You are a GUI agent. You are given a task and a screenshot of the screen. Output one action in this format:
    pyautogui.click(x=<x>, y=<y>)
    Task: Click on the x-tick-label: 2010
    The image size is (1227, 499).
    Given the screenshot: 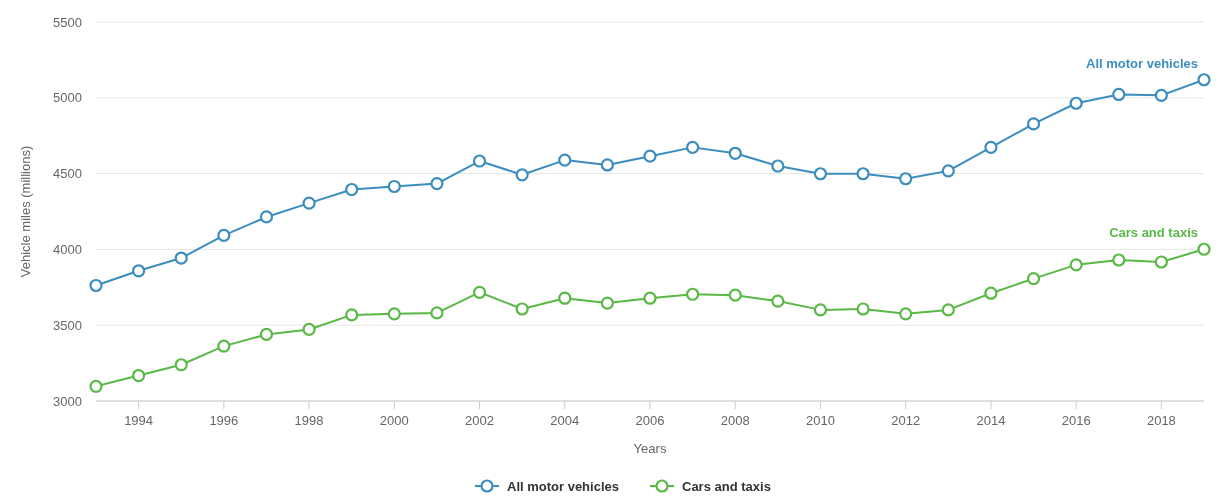 What is the action you would take?
    pyautogui.click(x=820, y=420)
    